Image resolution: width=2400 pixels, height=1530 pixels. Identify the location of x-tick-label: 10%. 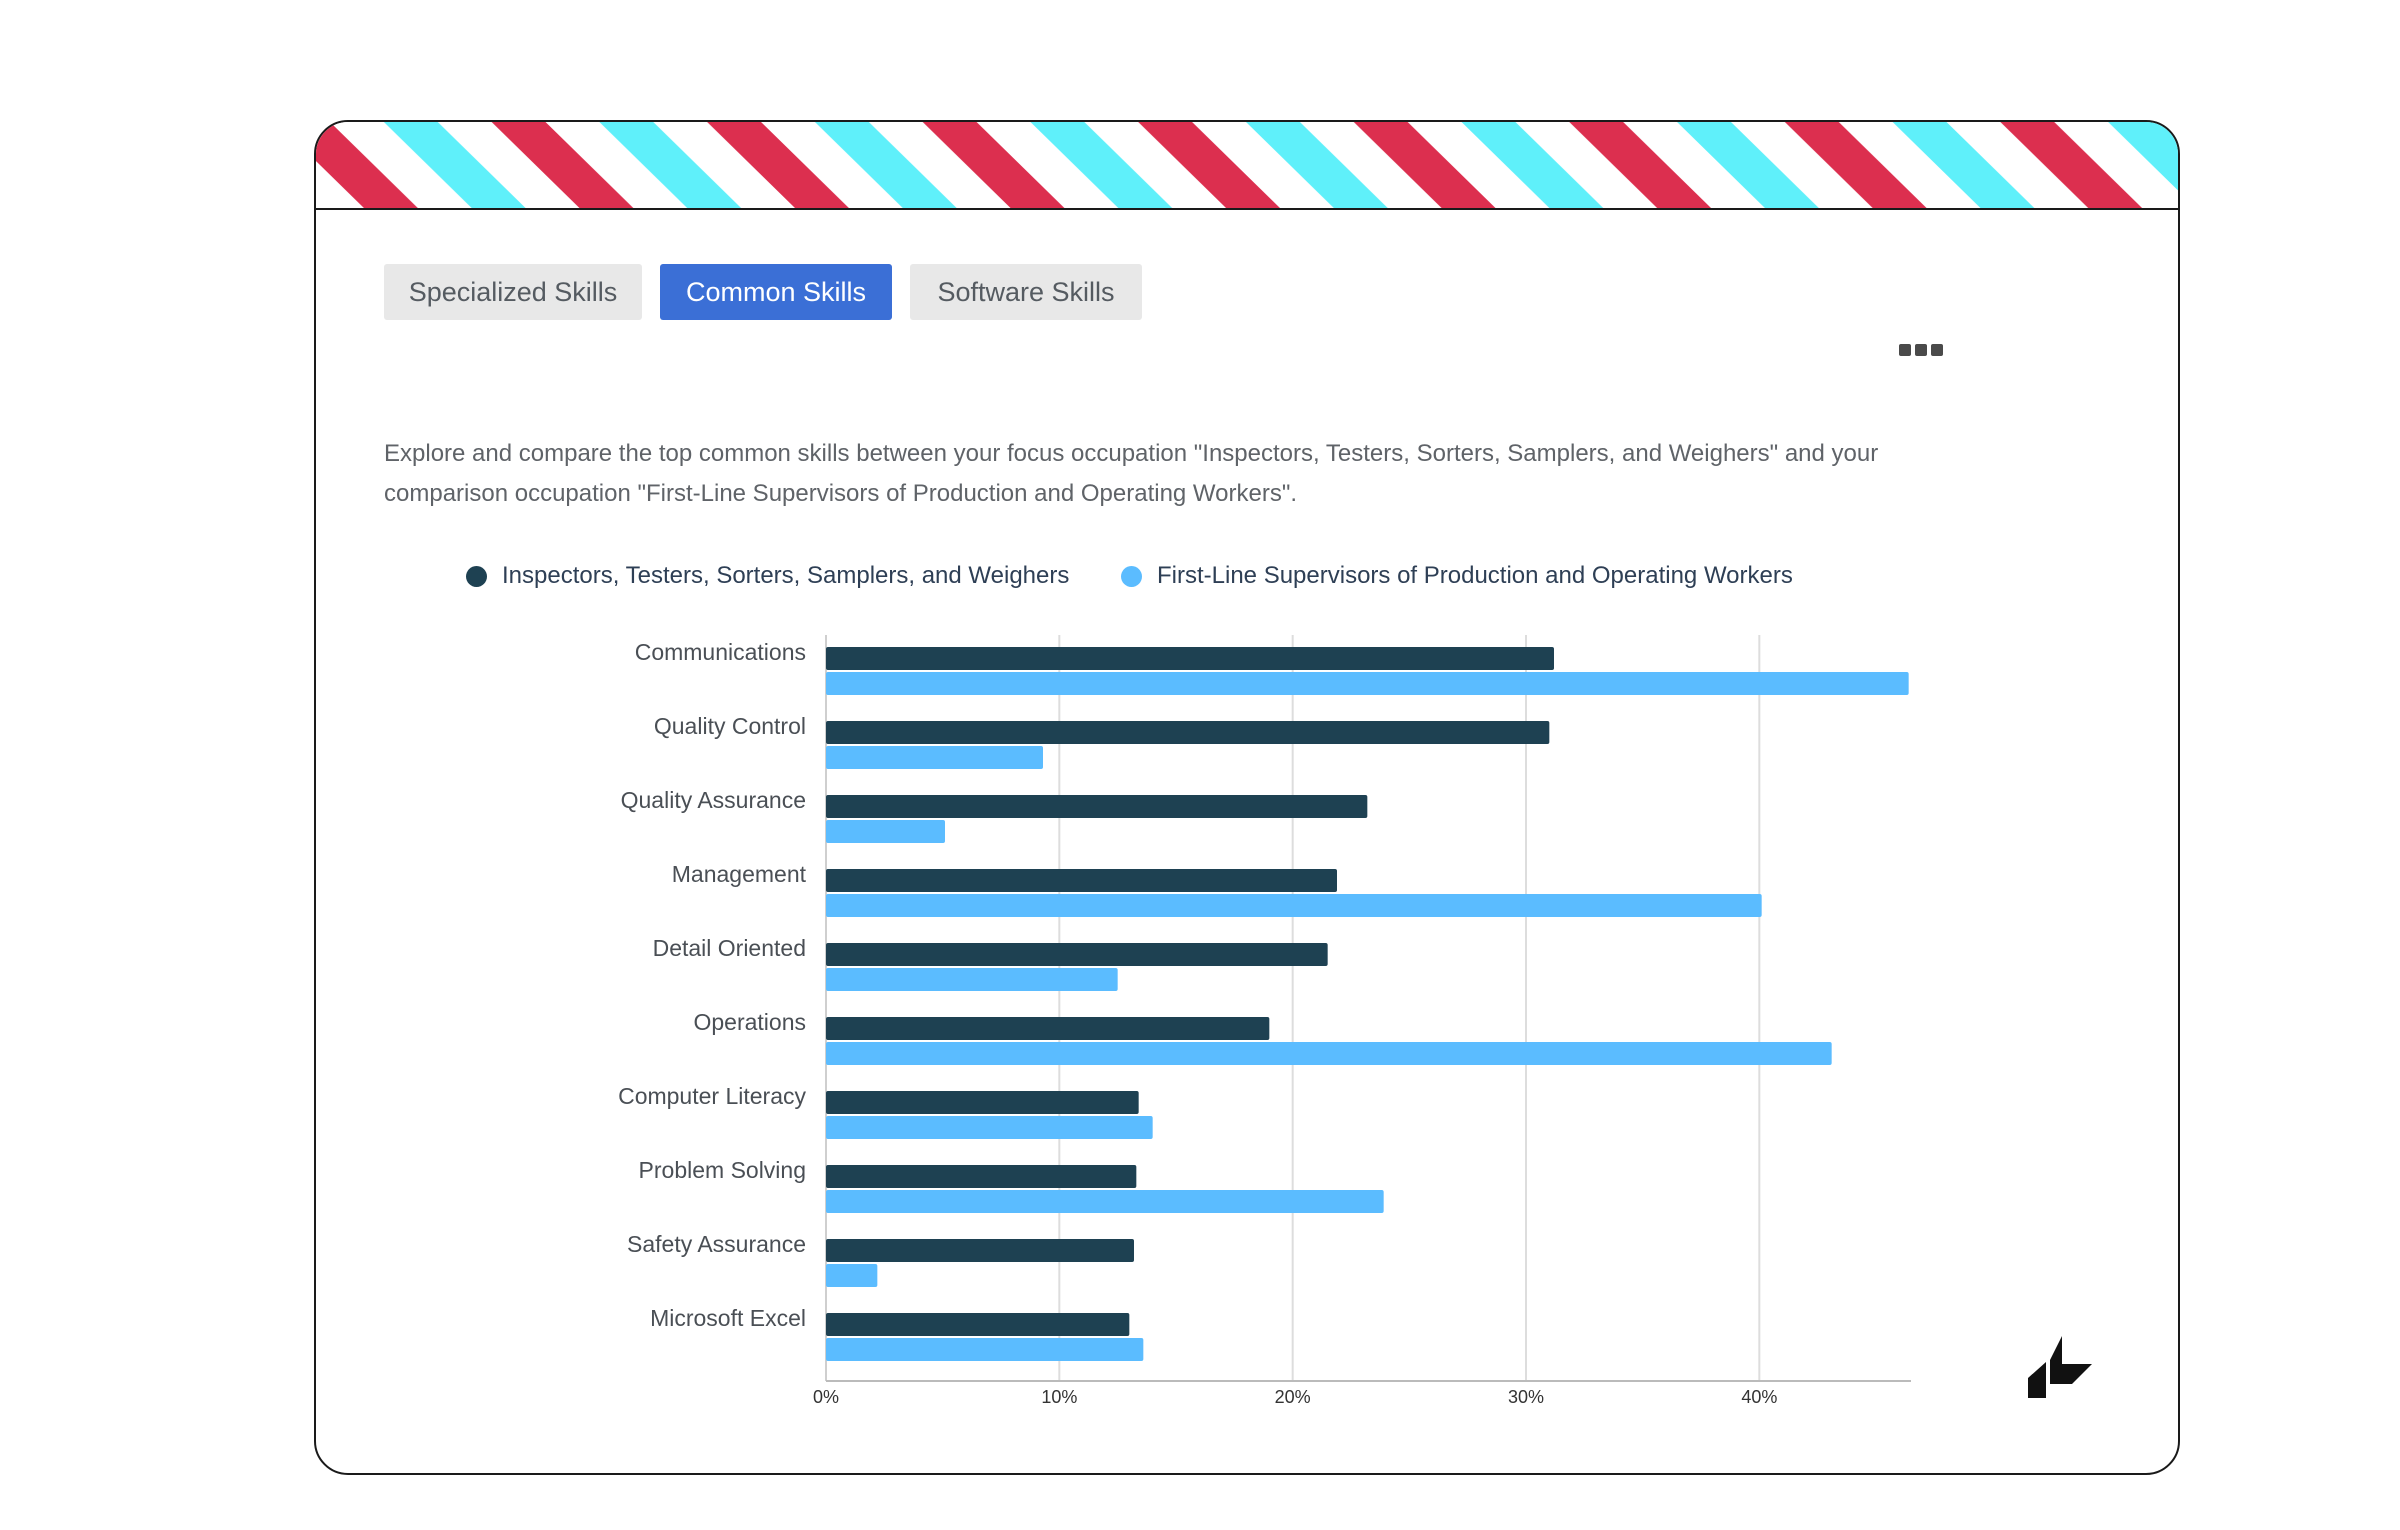
(1059, 1397).